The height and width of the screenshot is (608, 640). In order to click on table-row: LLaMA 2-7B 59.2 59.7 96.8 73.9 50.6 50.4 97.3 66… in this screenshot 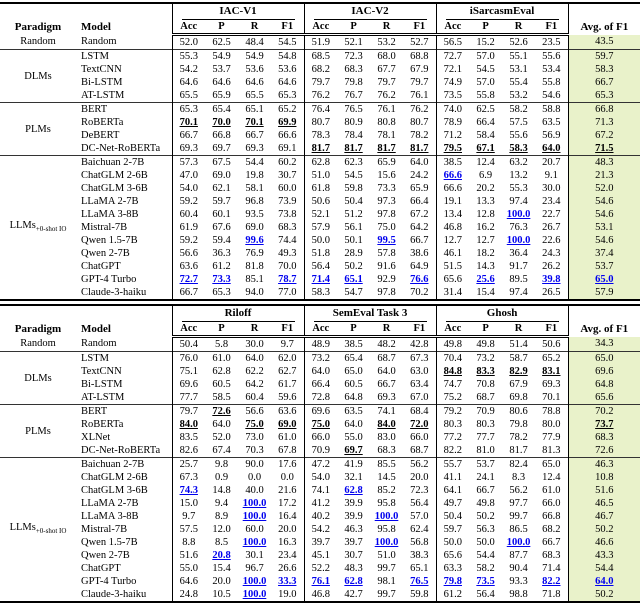, I will do `click(320, 201)`.